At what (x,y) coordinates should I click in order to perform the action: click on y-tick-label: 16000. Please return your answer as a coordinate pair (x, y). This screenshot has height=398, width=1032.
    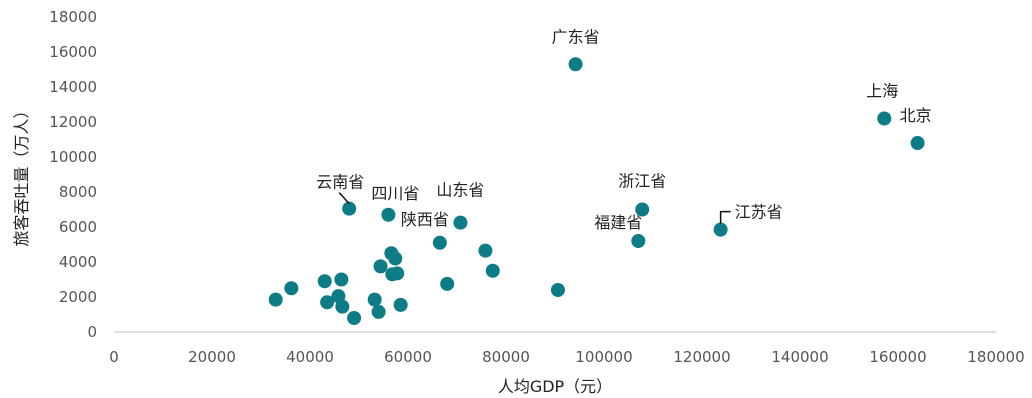
    Looking at the image, I should click on (73, 52).